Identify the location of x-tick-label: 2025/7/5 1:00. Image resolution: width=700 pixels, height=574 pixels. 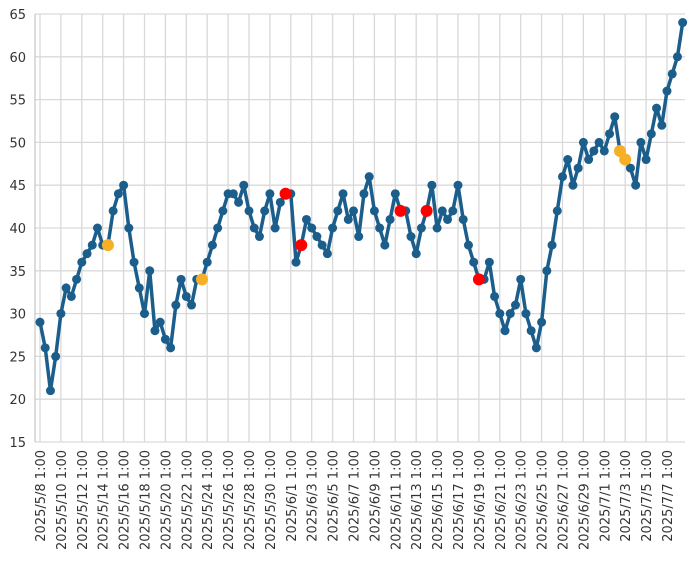
(647, 496).